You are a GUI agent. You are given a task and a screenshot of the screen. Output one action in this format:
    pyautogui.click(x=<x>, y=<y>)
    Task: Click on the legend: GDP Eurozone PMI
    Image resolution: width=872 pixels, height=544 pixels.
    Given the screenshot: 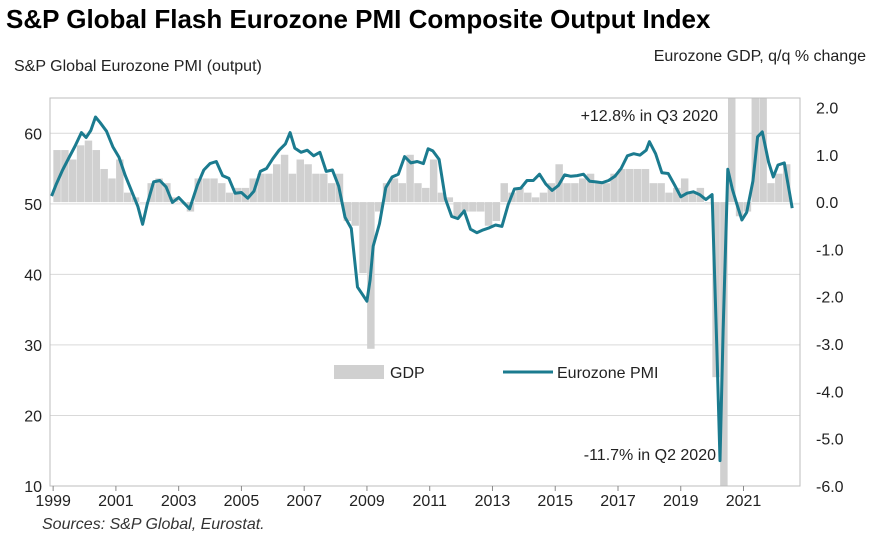 What is the action you would take?
    pyautogui.click(x=496, y=373)
    